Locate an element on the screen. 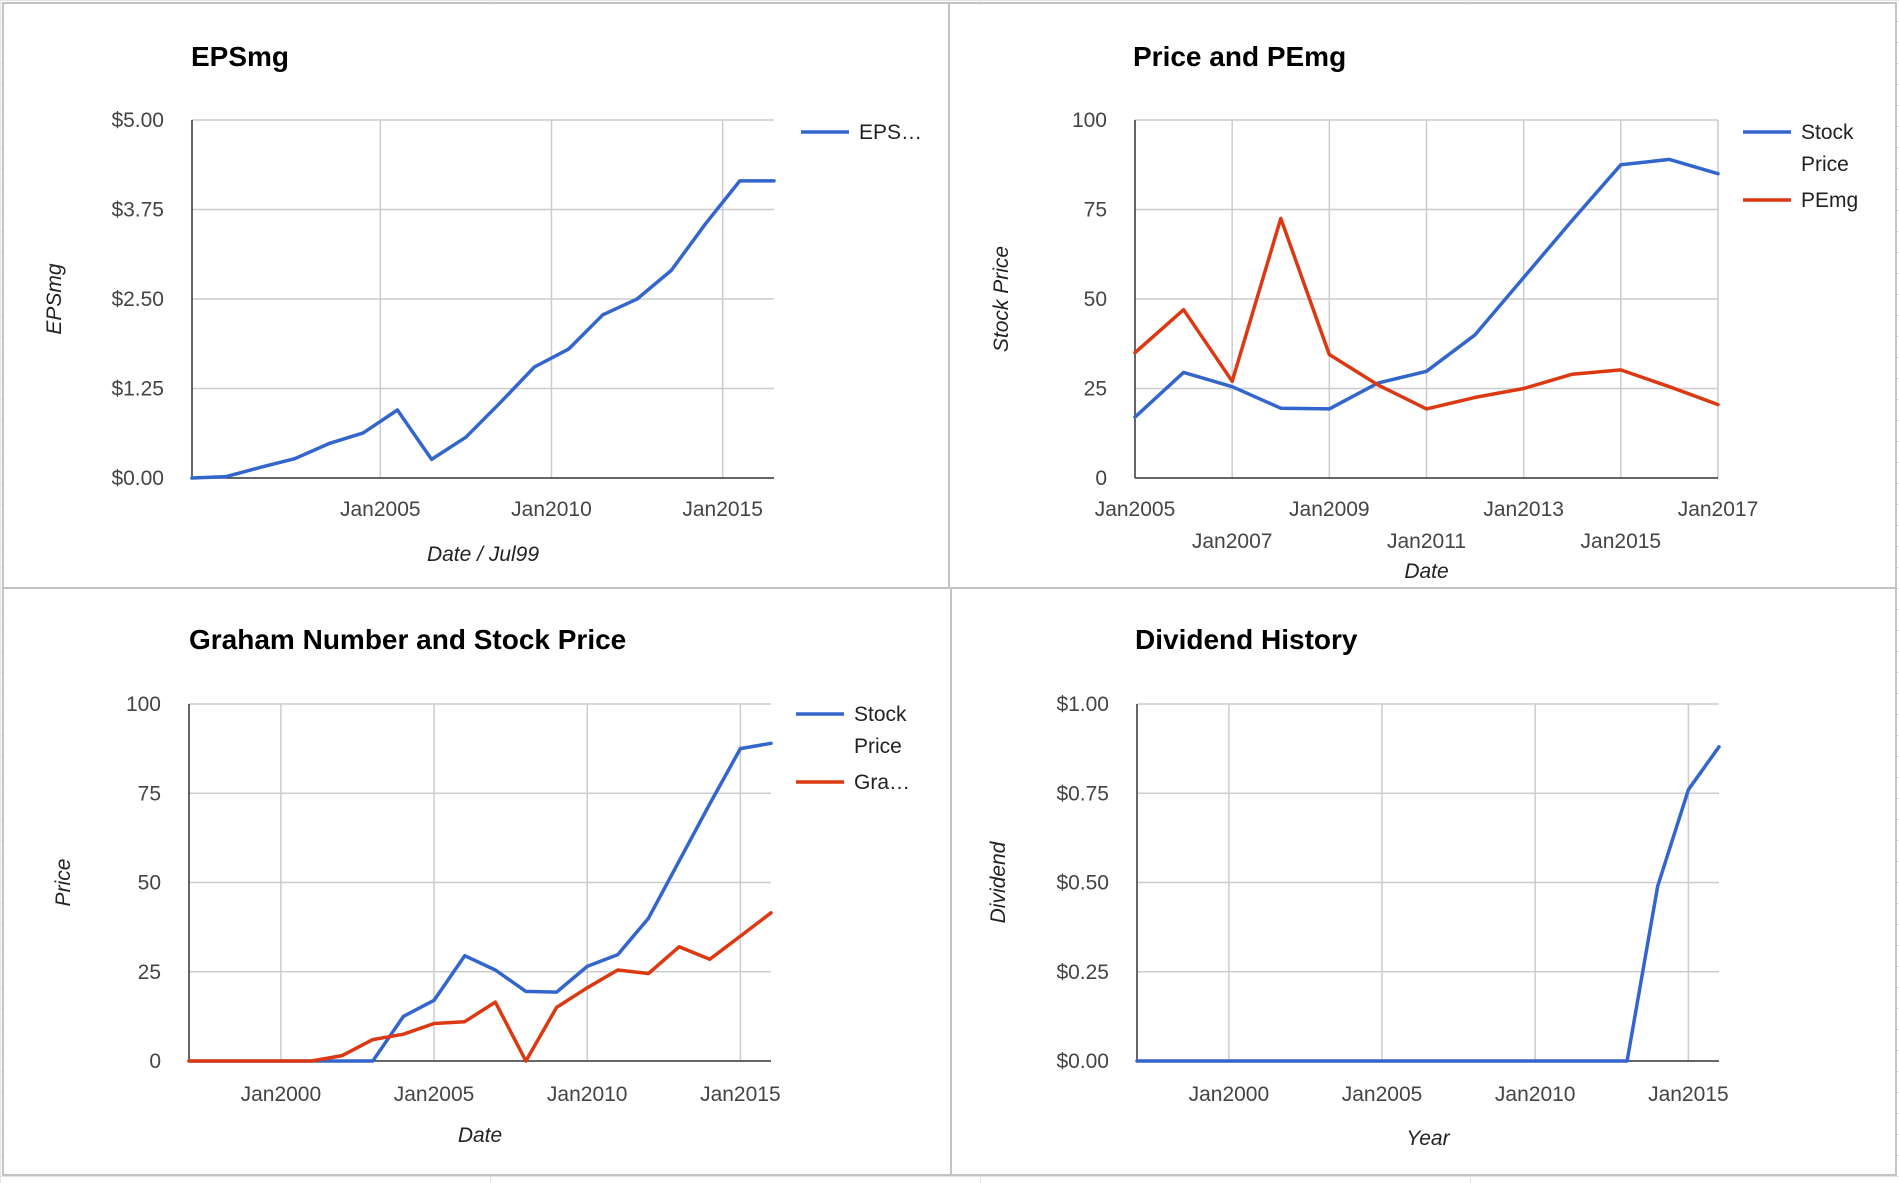  y-axis-title: Dividend is located at coordinates (998, 881).